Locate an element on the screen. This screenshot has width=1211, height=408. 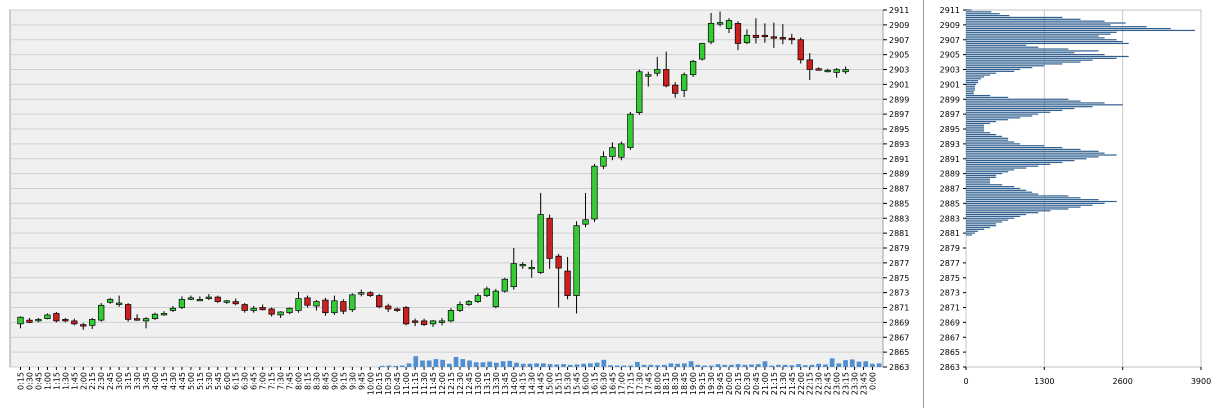
x-tick-label: 3:45 is located at coordinates (146, 381).